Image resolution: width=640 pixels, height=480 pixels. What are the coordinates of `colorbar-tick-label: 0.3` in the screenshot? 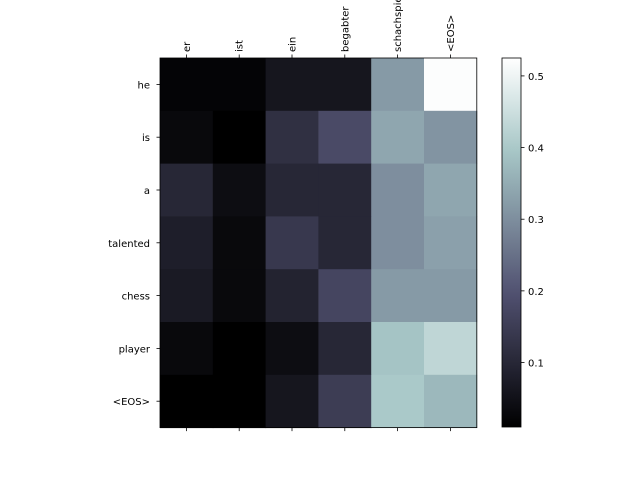 It's located at (536, 220).